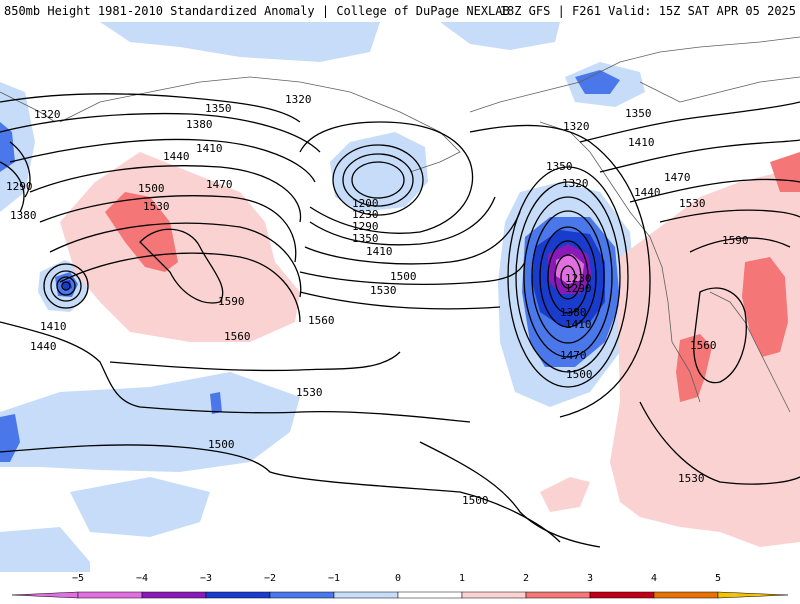 The height and width of the screenshot is (604, 800). Describe the element at coordinates (270, 578) in the screenshot. I see `colorbar-label: −2` at that location.